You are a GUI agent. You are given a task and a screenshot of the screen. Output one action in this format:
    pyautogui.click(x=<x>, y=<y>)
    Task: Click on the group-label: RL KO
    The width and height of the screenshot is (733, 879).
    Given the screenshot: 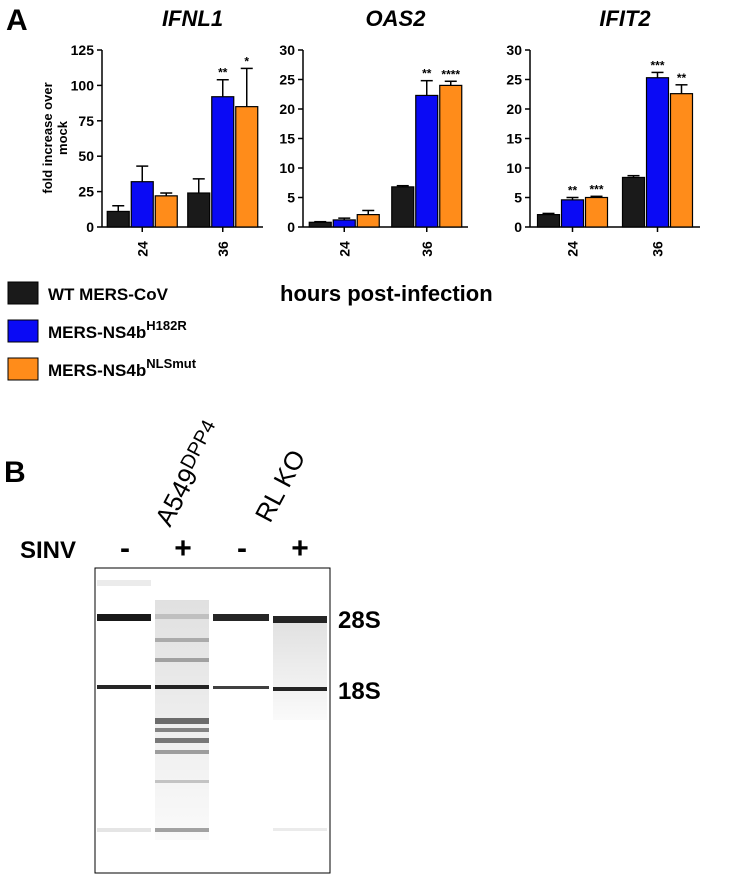 What is the action you would take?
    pyautogui.click(x=280, y=486)
    